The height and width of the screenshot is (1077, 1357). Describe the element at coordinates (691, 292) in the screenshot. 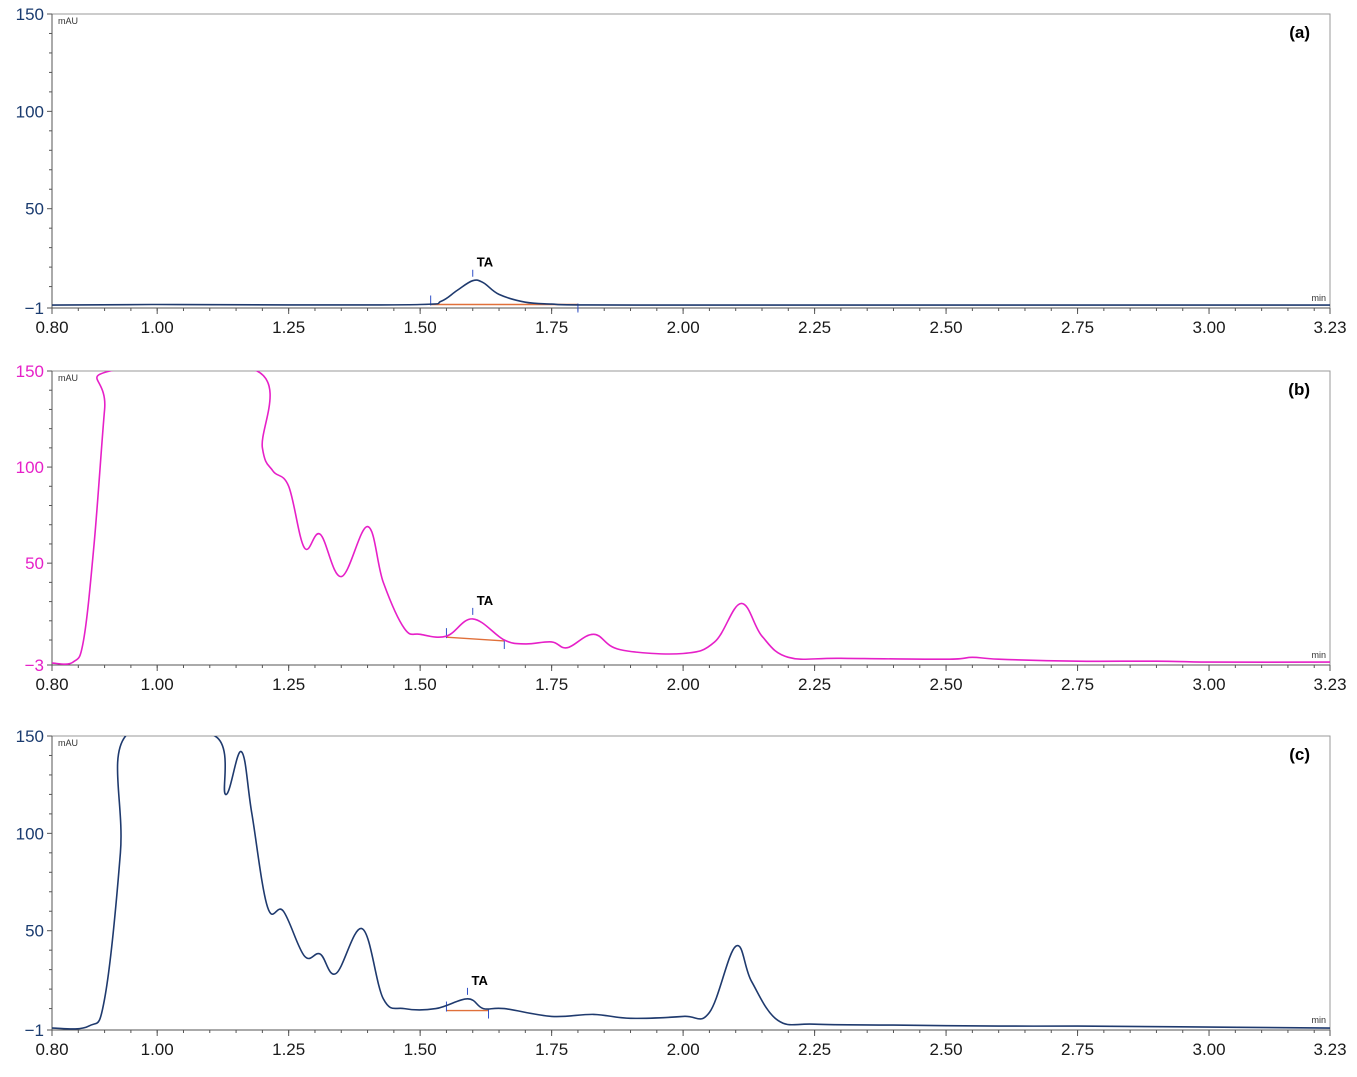

I see `chromatogram-line` at that location.